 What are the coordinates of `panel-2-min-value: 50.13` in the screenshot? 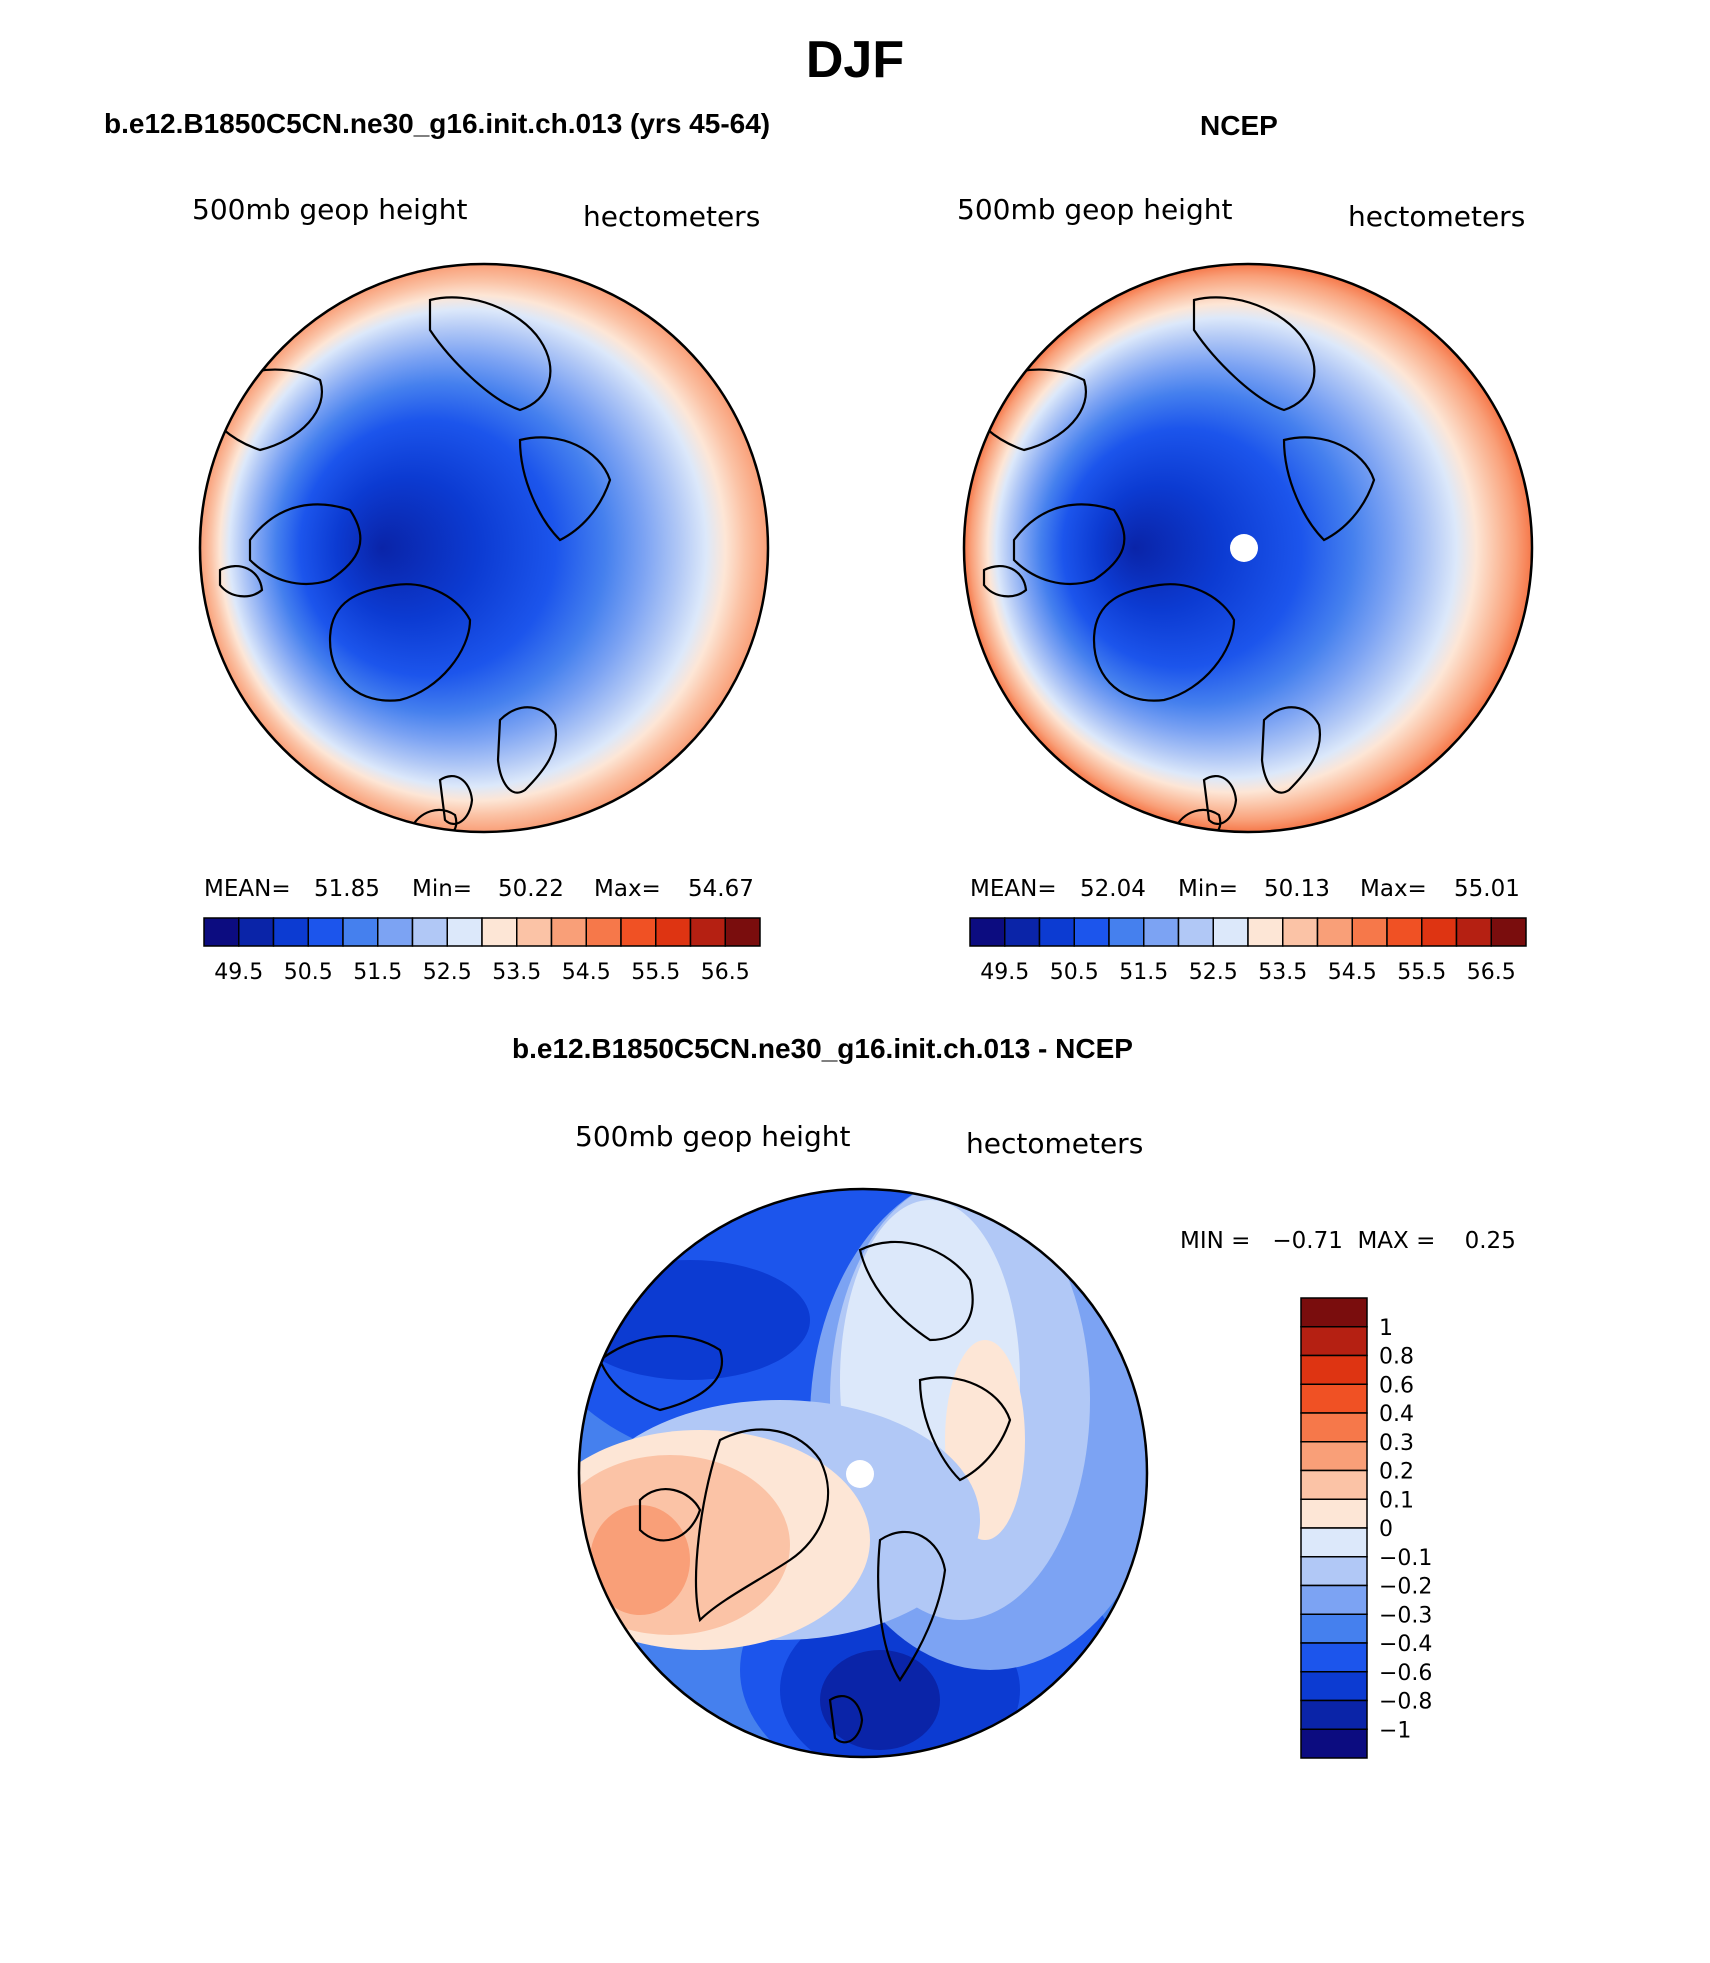 It's located at (1297, 889).